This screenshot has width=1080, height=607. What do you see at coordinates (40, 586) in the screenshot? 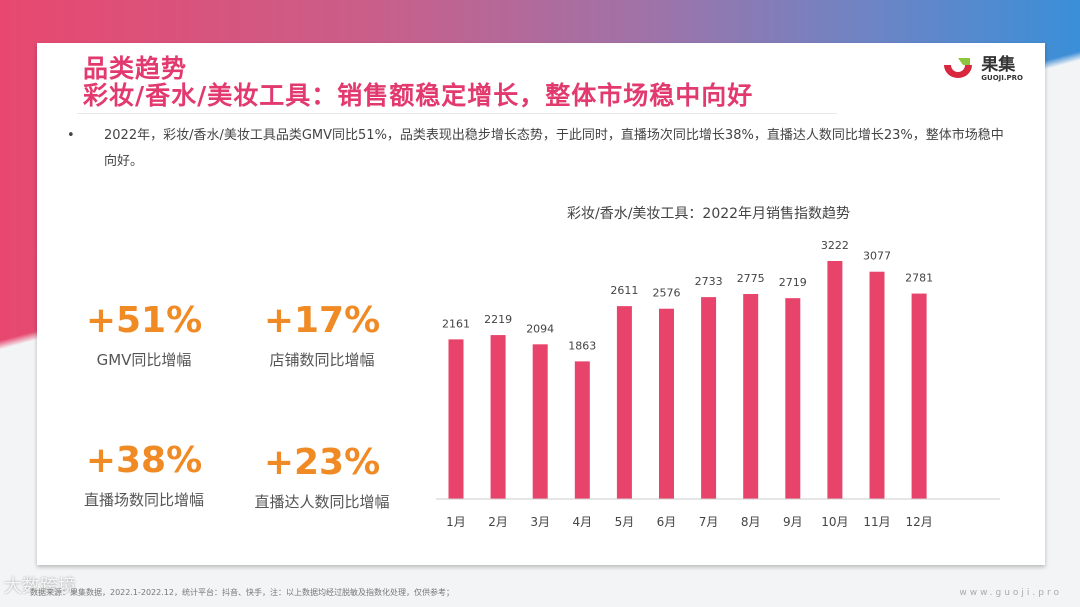
I see `watermark: 大数跨境` at bounding box center [40, 586].